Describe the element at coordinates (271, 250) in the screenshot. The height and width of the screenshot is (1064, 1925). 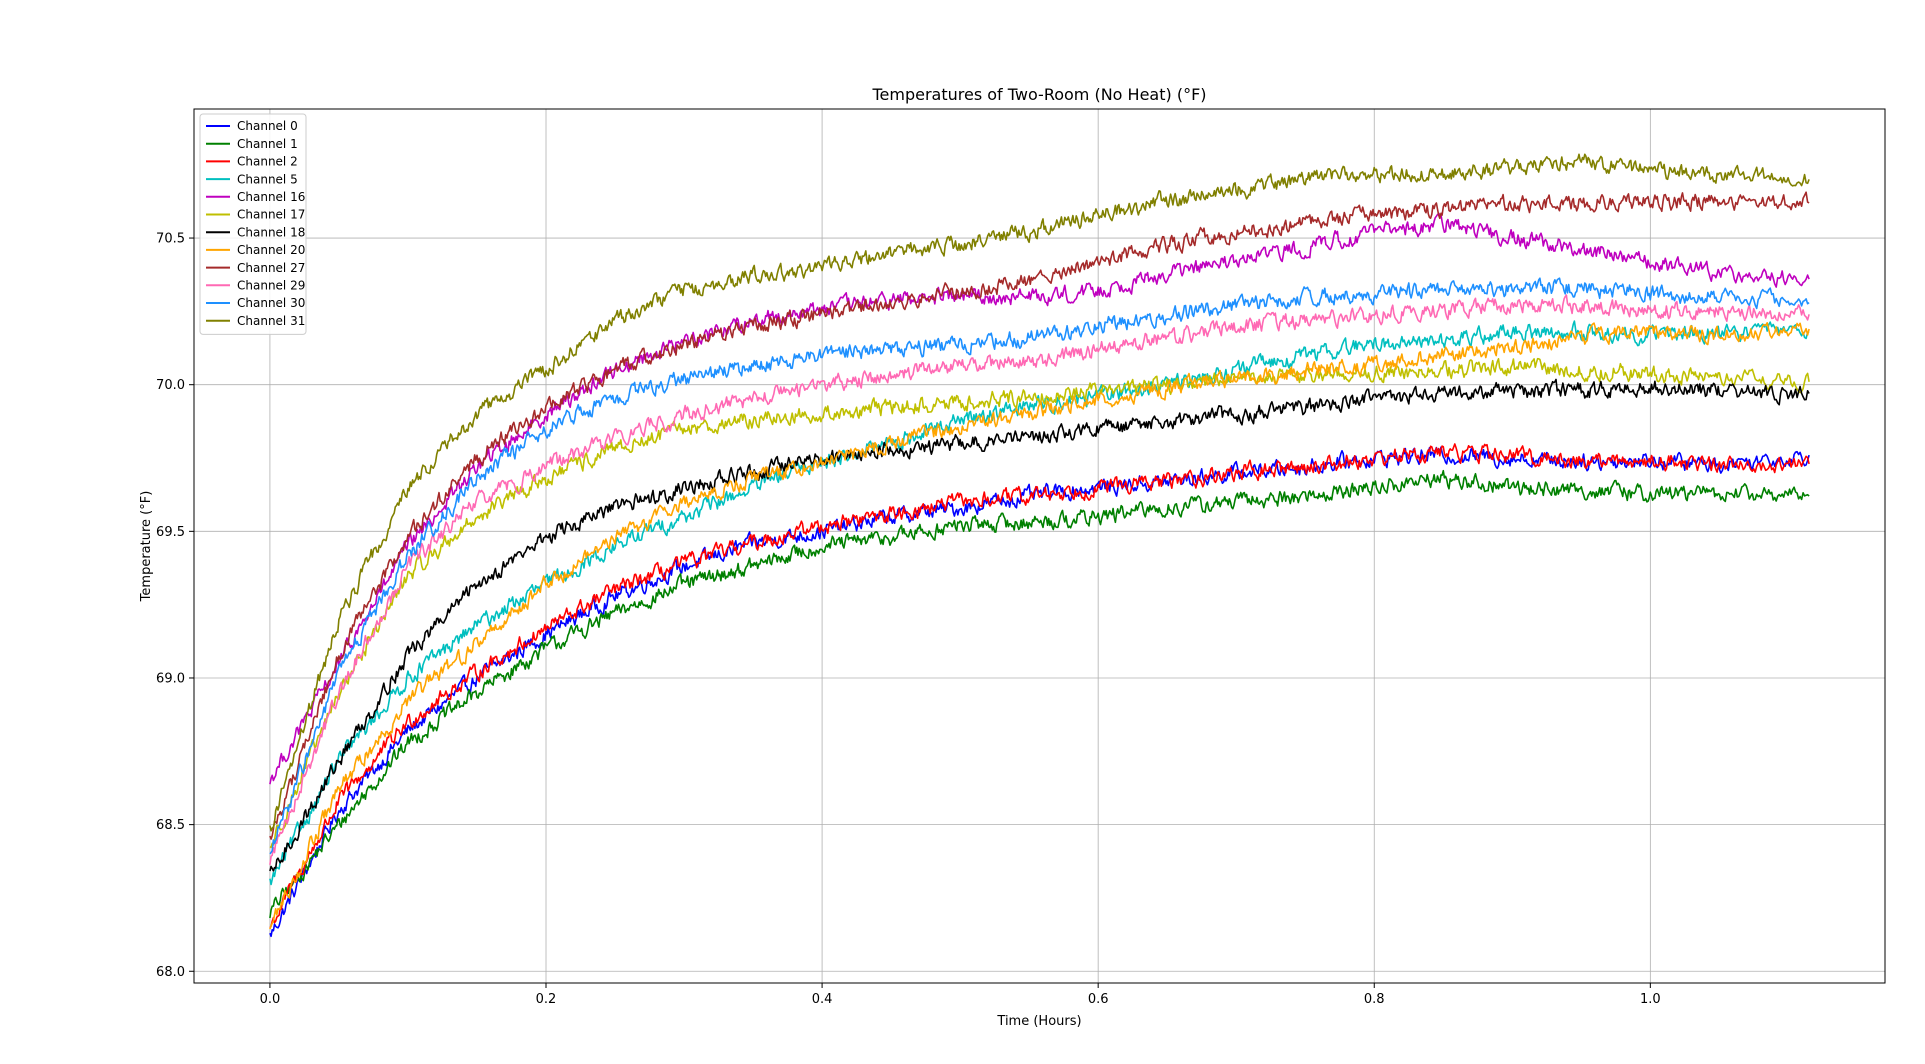
I see `legend-label: Channel 20` at that location.